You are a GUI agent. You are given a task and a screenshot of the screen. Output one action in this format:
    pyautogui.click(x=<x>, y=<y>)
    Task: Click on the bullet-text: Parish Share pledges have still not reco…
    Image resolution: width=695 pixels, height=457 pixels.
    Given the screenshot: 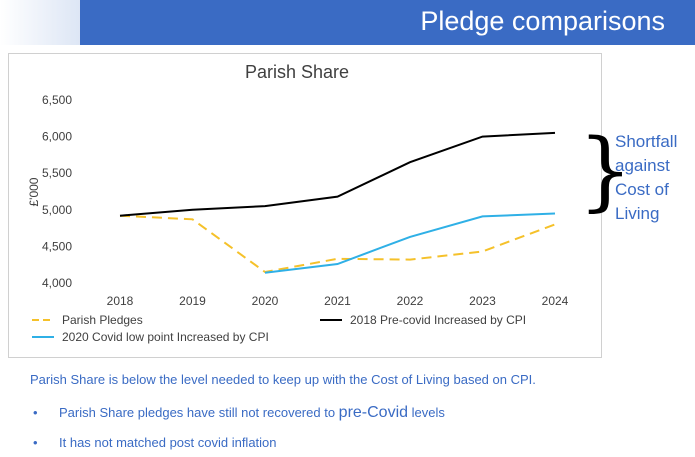 What is the action you would take?
    pyautogui.click(x=199, y=412)
    